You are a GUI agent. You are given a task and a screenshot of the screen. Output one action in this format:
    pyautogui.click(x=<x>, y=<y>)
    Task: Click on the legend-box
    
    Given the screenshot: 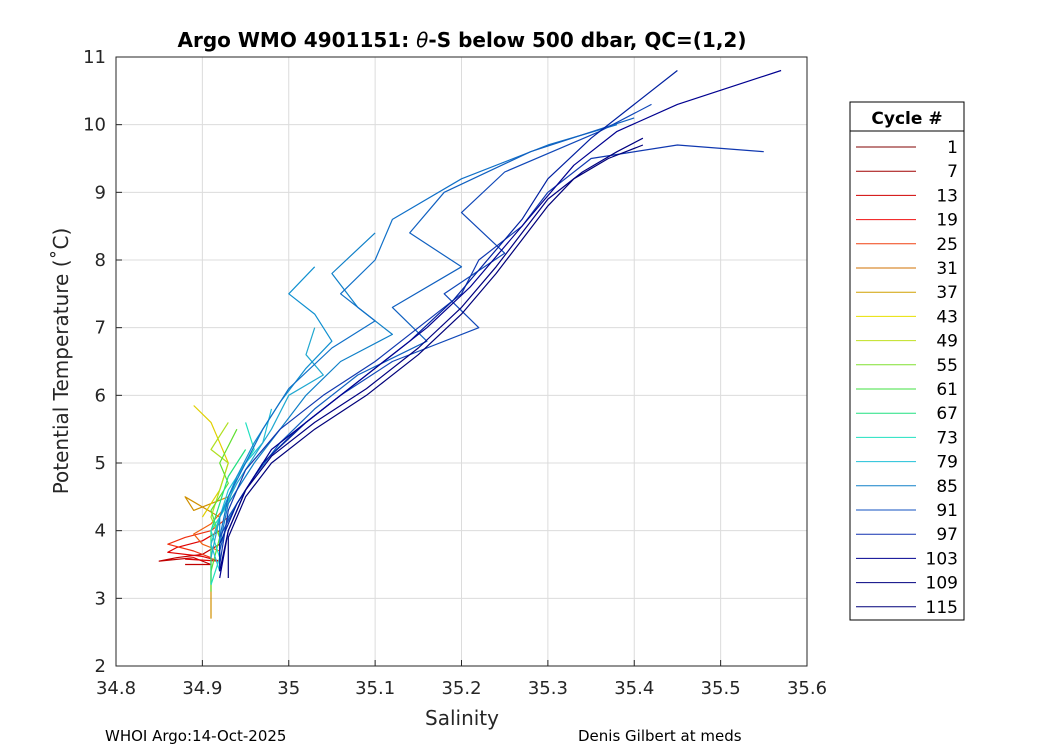 What is the action you would take?
    pyautogui.click(x=907, y=361)
    